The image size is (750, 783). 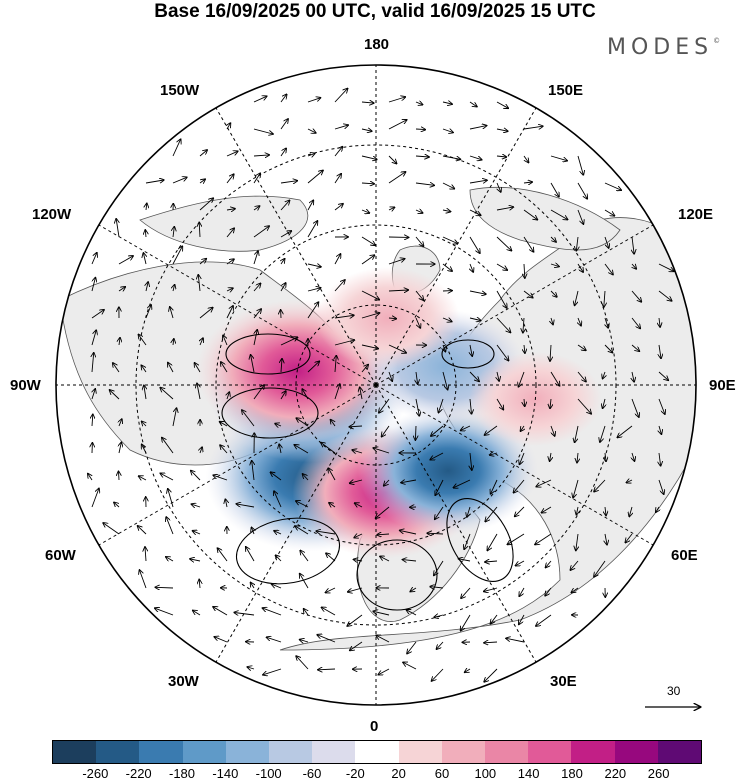 What do you see at coordinates (377, 44) in the screenshot?
I see `lon-label-180: 180` at bounding box center [377, 44].